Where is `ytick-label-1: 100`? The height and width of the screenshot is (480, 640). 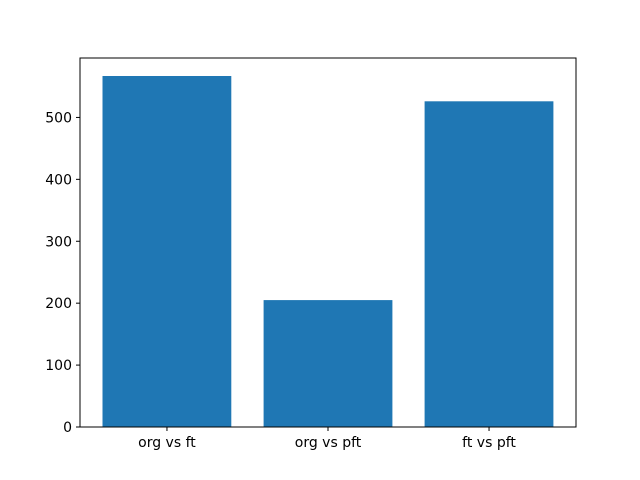
ytick-label-1: 100 is located at coordinates (58, 366).